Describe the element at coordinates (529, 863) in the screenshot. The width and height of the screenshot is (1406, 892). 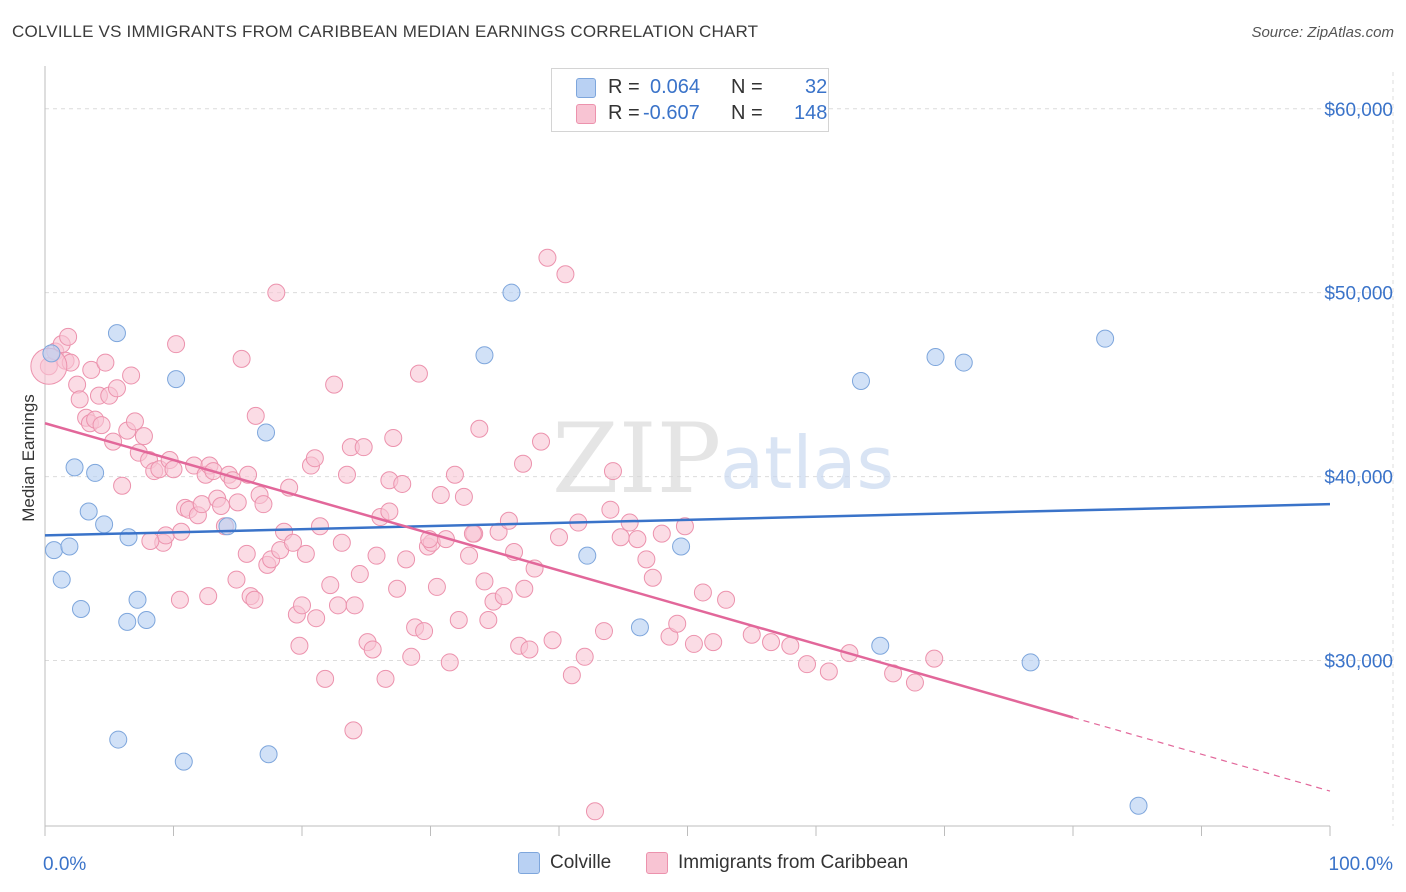
I see `bottom-legend-swatch-blue` at that location.